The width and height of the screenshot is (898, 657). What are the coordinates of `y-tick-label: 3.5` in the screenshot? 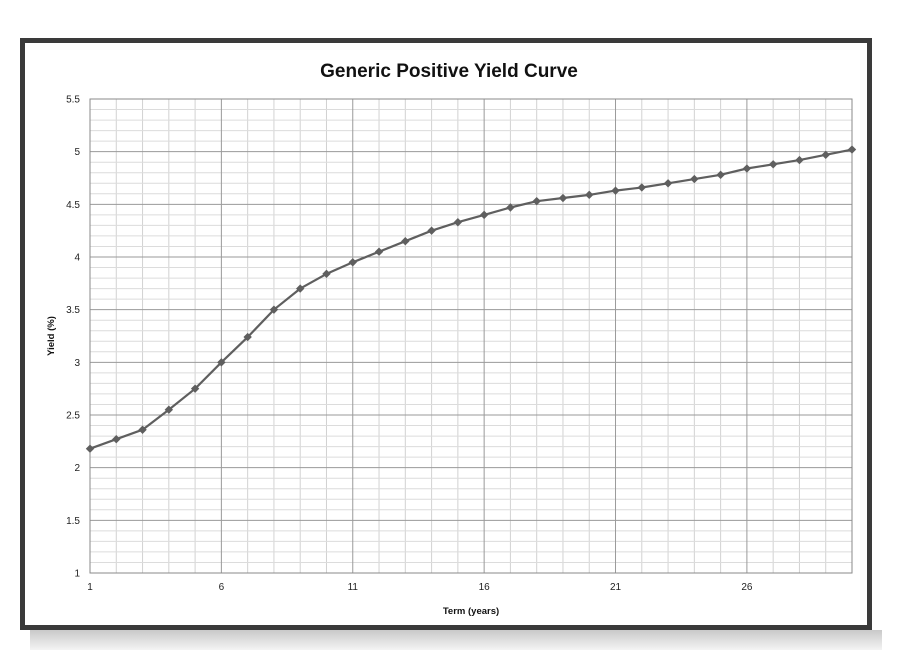 It's located at (73, 310).